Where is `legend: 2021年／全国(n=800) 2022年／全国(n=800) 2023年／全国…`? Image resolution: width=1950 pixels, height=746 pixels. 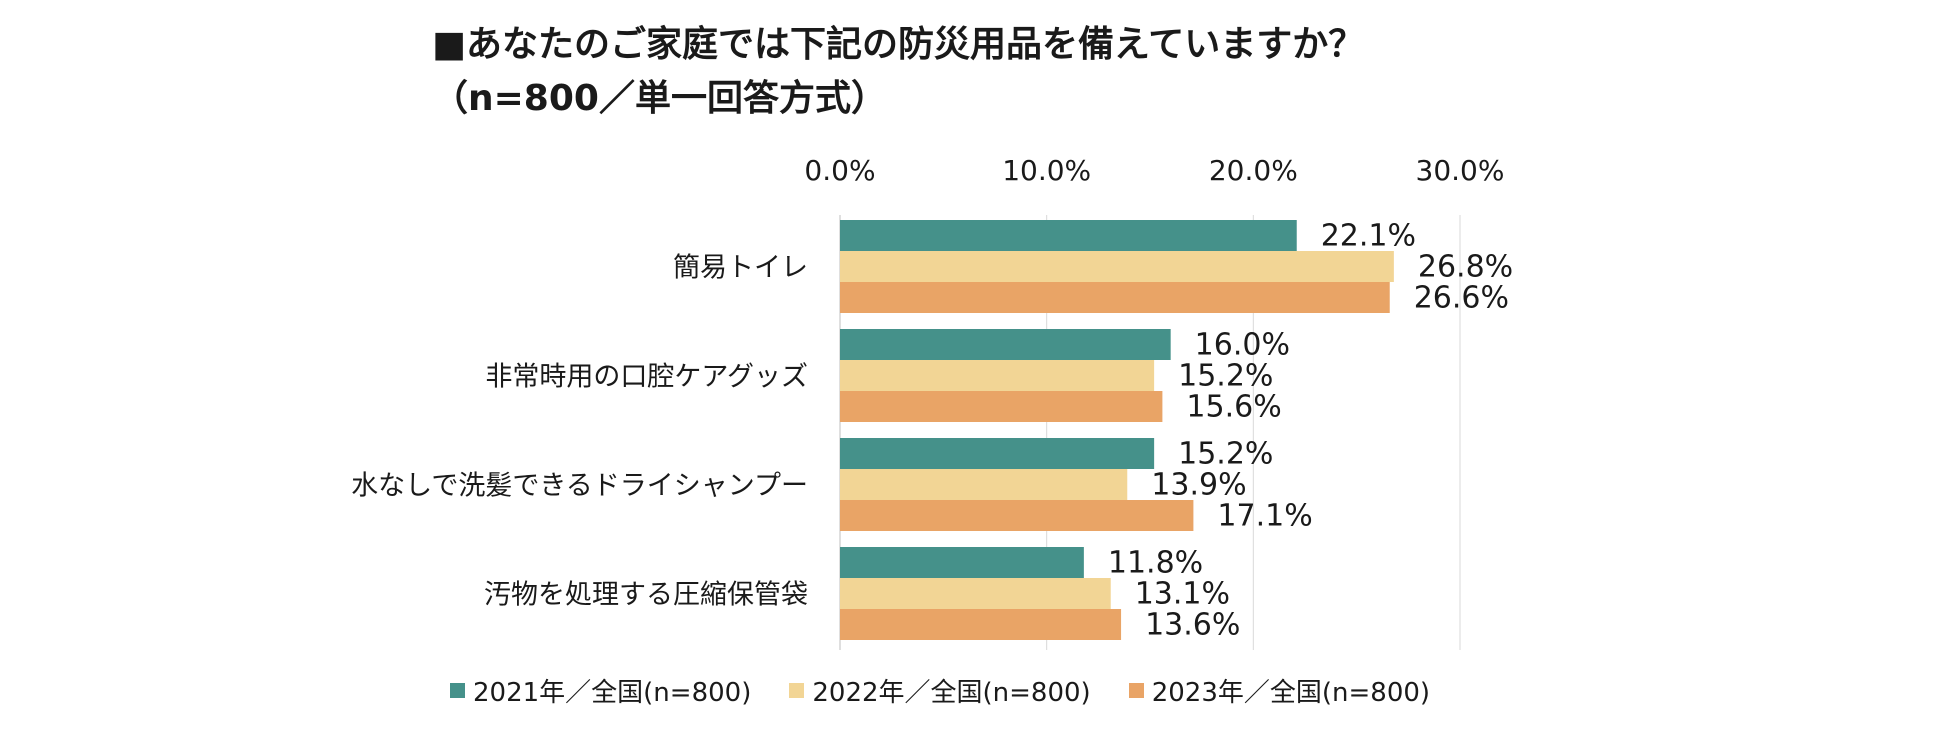 legend: 2021年／全国(n=800) 2022年／全国(n=800) 2023年／全国… is located at coordinates (940, 690).